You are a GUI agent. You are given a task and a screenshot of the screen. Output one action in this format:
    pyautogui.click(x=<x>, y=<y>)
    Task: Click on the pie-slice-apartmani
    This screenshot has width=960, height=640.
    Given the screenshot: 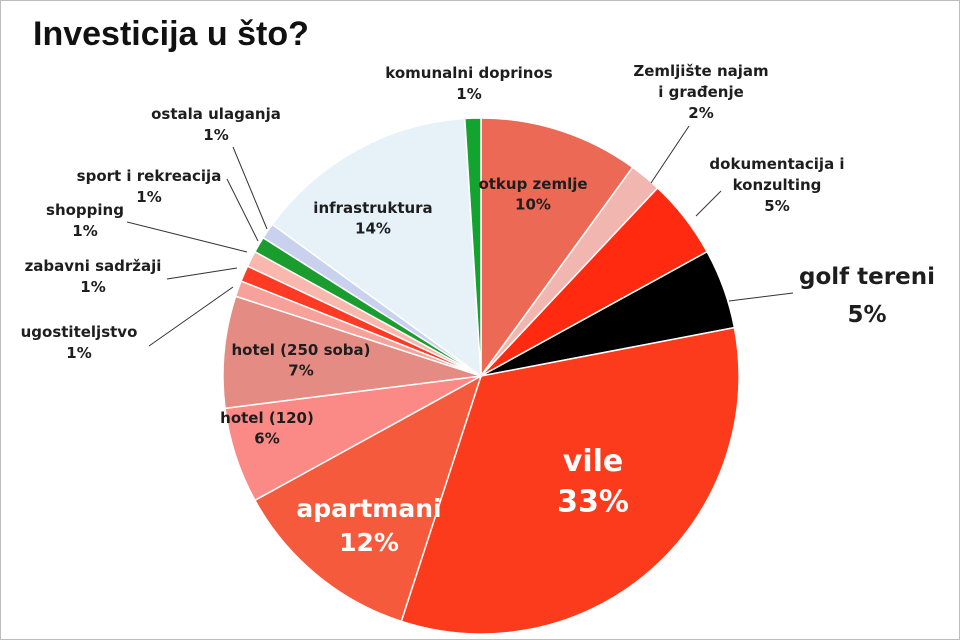 What is the action you would take?
    pyautogui.click(x=368, y=498)
    